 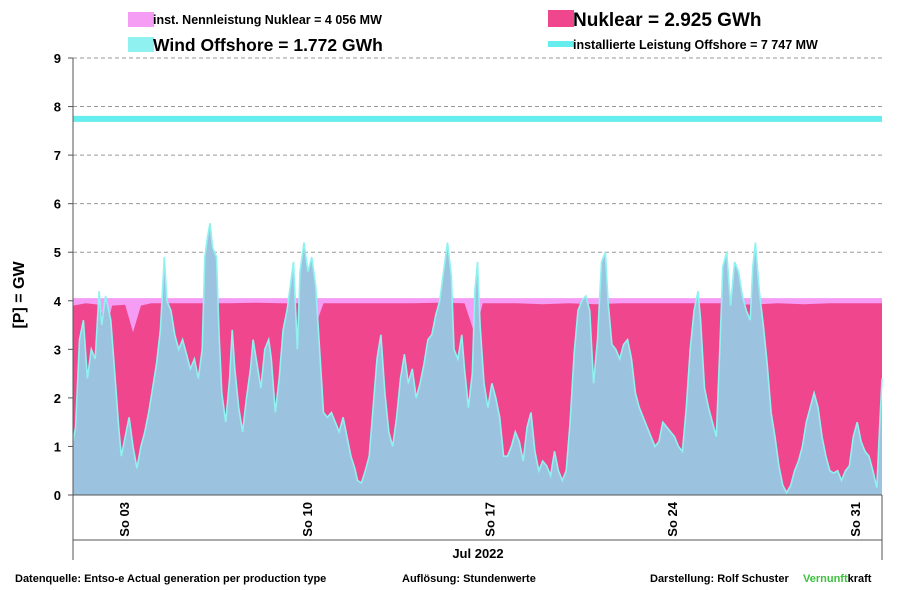 What do you see at coordinates (855, 519) in the screenshot?
I see `x-tick-label-4: So 31` at bounding box center [855, 519].